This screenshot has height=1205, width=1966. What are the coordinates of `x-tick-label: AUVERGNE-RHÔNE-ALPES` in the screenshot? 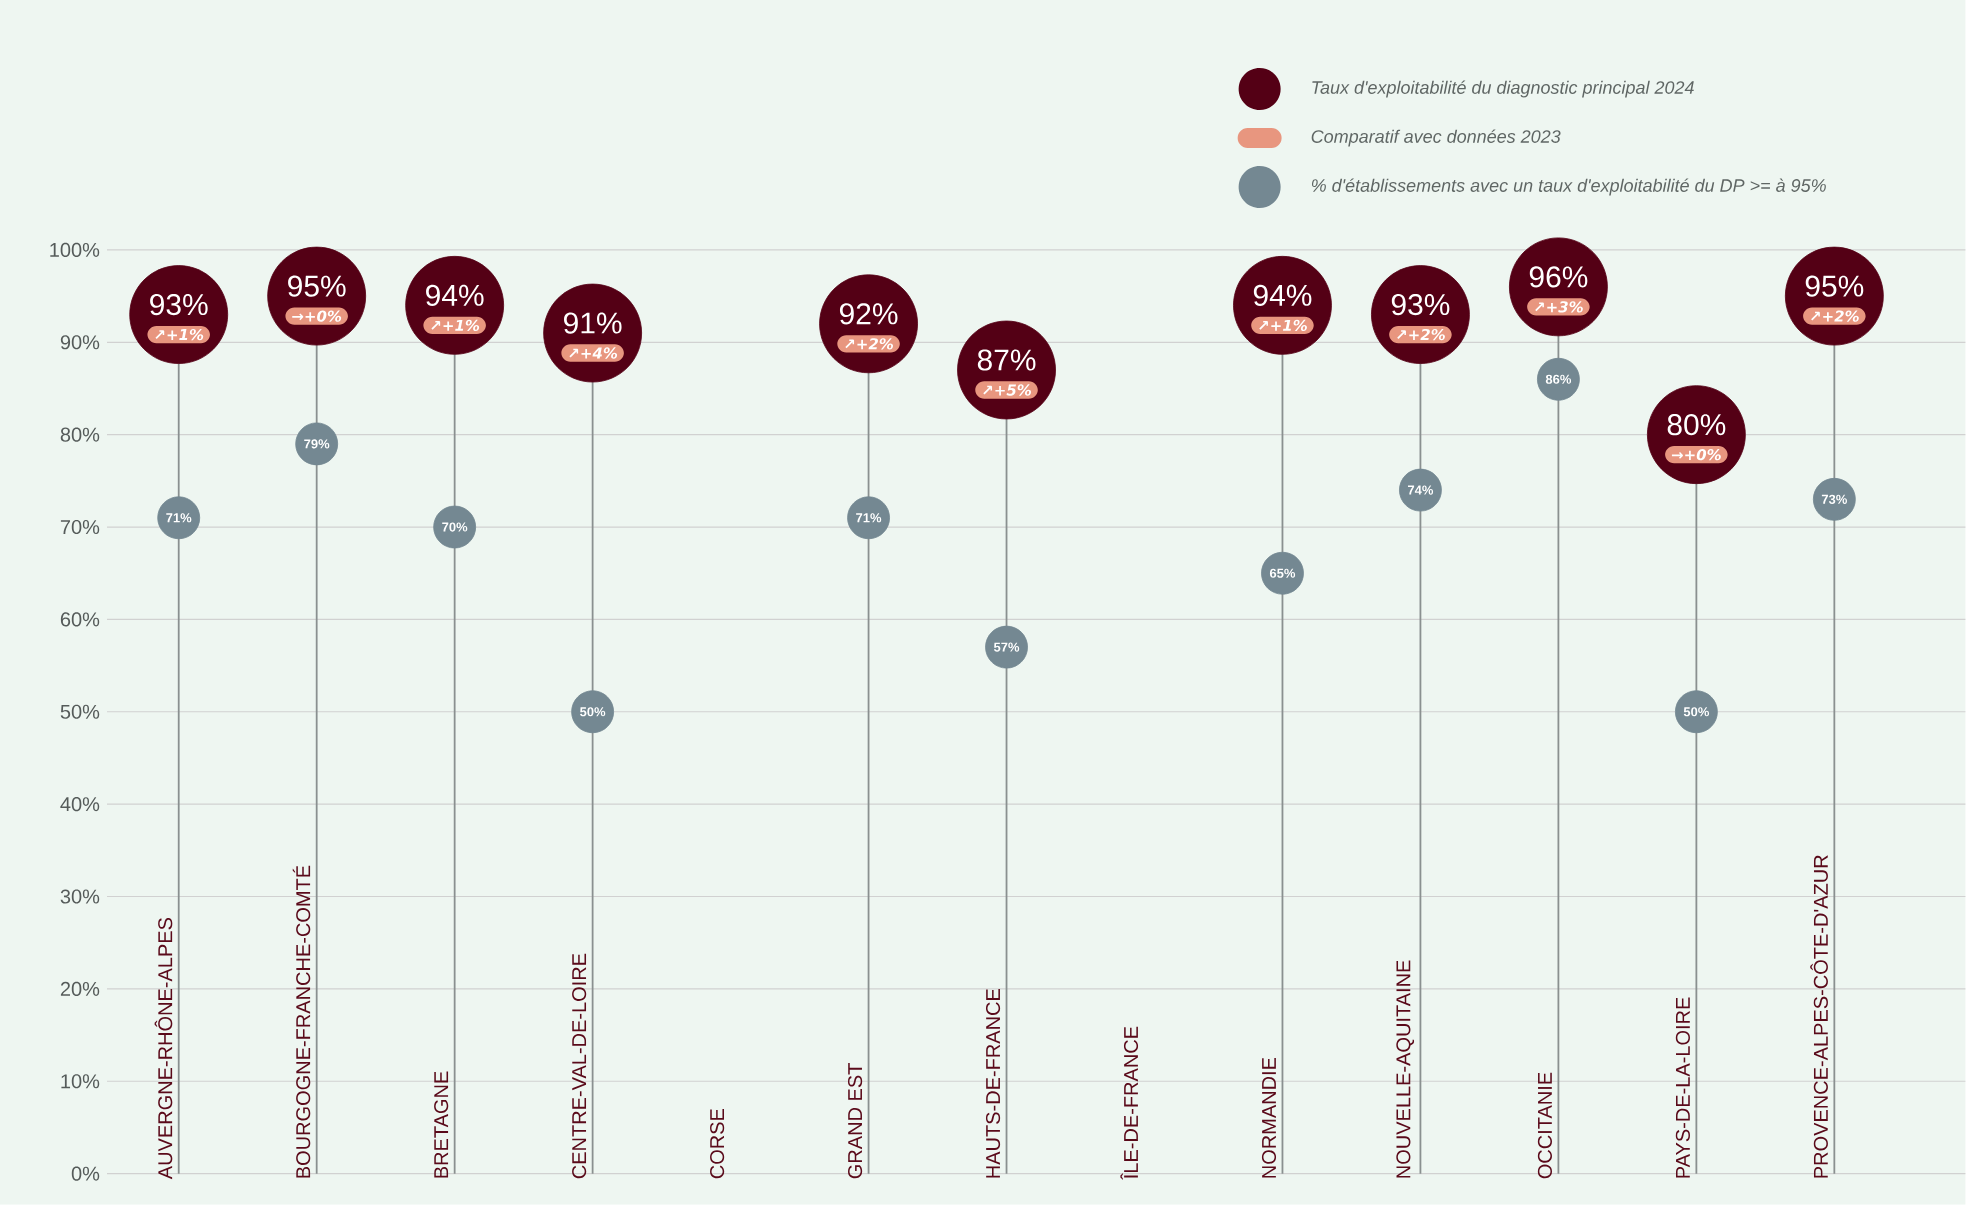 It's located at (163, 1049).